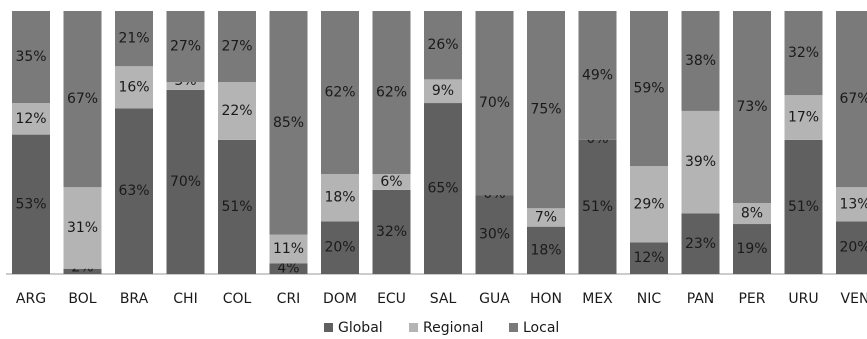  What do you see at coordinates (546, 299) in the screenshot?
I see `x-tick-label-hon: HON` at bounding box center [546, 299].